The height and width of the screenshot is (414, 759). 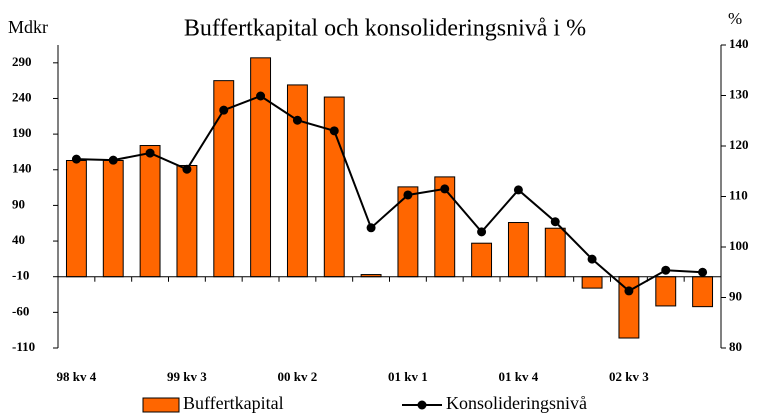 I want to click on y2-tick-label: 120, so click(x=739, y=144).